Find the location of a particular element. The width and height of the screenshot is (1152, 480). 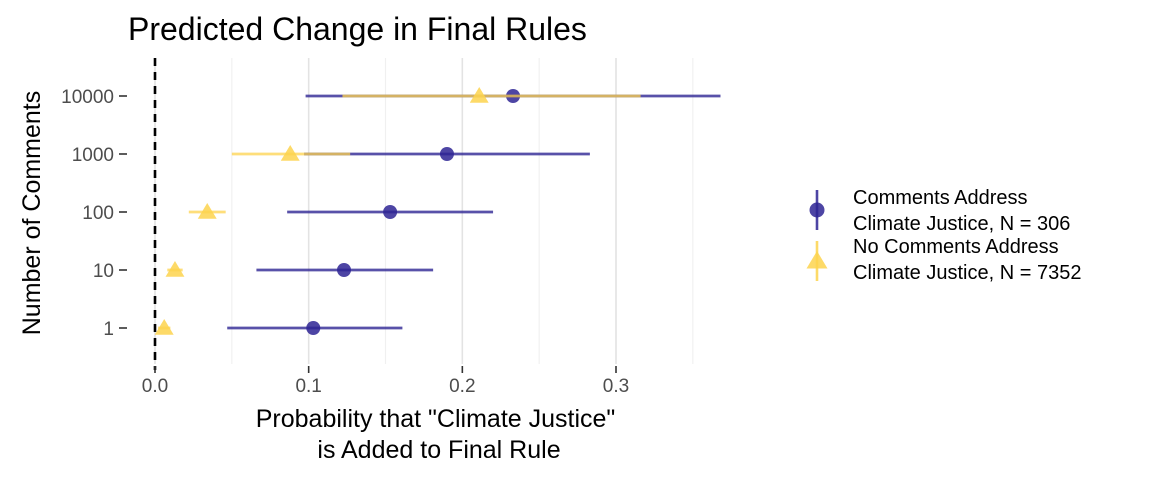

x-axis-title-line-2: is Added to Final Rule is located at coordinates (438, 450).